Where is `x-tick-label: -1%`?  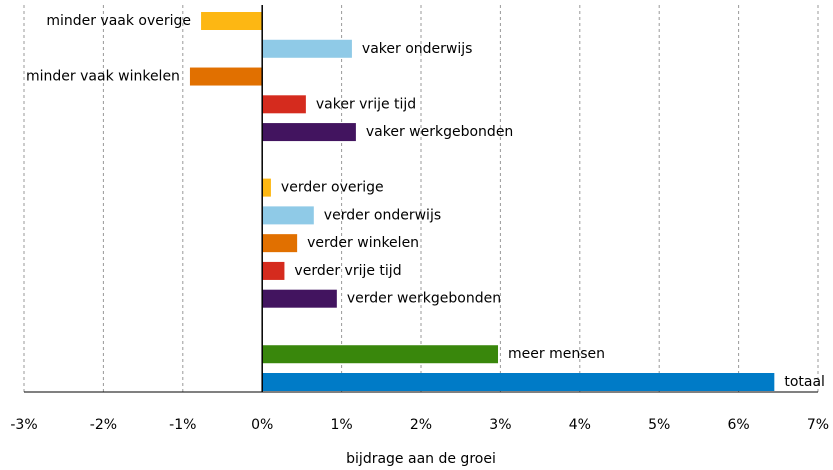
x-tick-label: -1% is located at coordinates (182, 425).